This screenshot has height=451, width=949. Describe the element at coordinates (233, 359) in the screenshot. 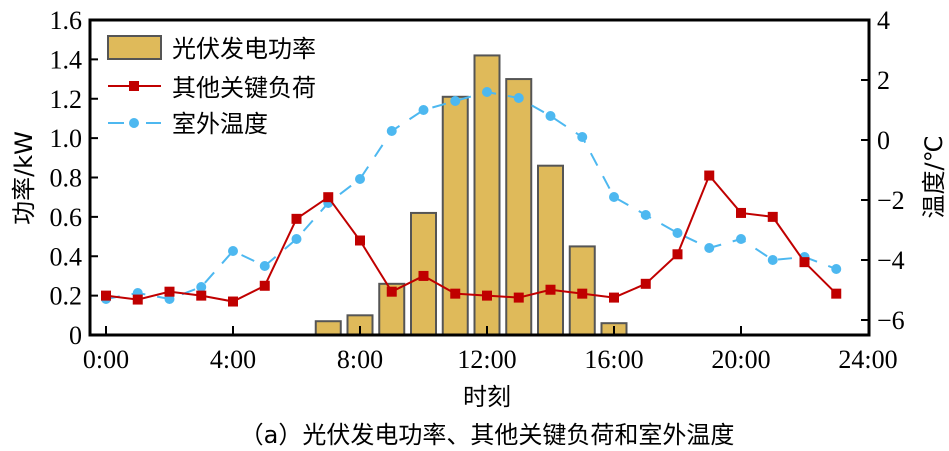

I see `x-tick-label: 4:00` at that location.